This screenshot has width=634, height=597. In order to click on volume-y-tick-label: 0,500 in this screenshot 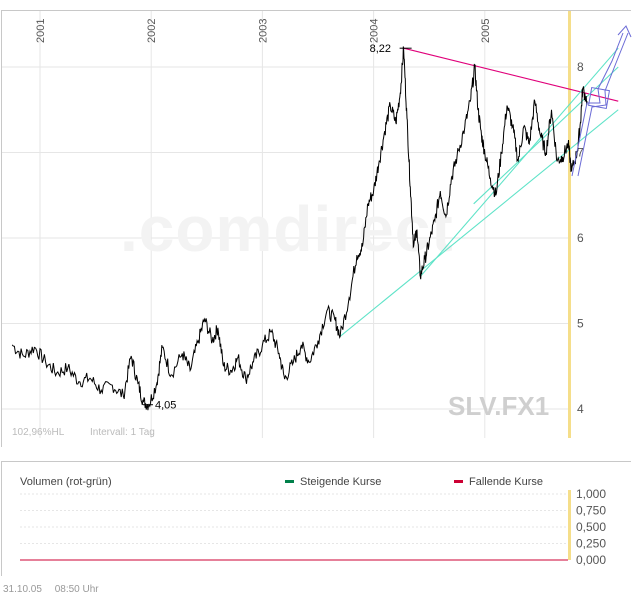, I will do `click(591, 527)`.